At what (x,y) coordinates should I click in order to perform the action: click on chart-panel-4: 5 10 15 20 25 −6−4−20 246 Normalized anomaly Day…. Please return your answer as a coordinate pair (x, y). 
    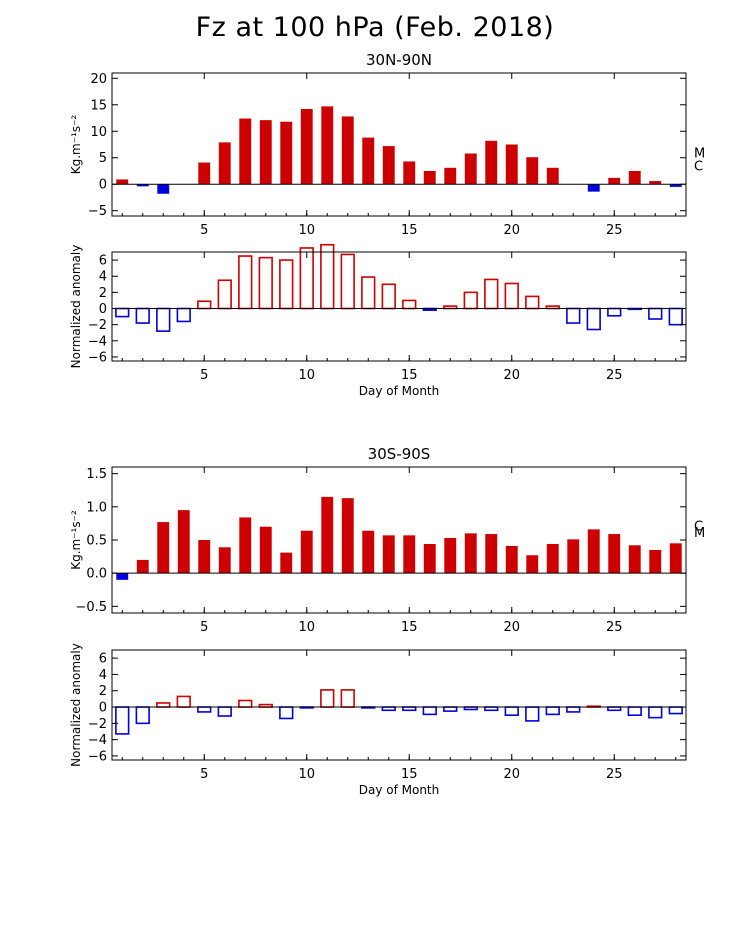
    Looking at the image, I should click on (378, 720).